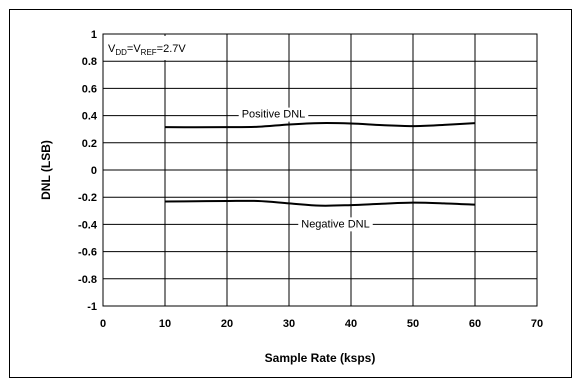 The height and width of the screenshot is (392, 581). I want to click on y-tick-label: -0.6, so click(87, 253).